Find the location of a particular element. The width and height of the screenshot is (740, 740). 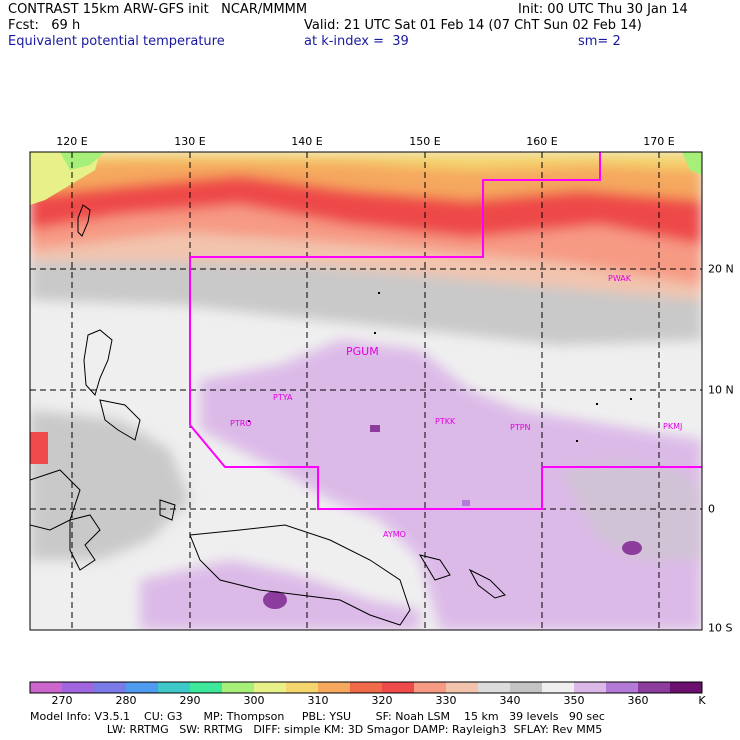

colorbar-label-360: 360 is located at coordinates (638, 700).